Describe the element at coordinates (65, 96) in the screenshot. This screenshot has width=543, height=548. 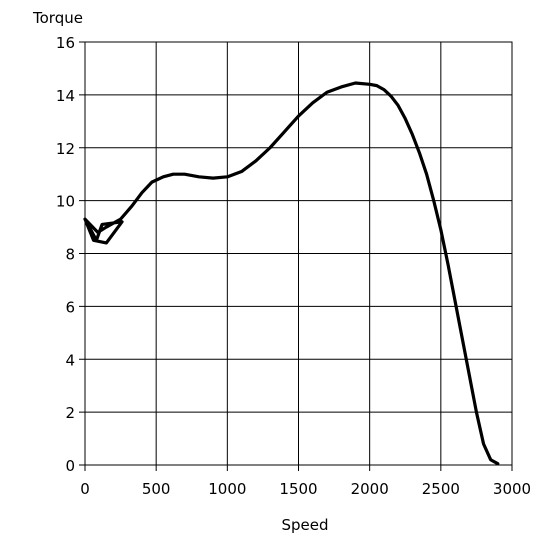
I see `y-tick-label: 14` at that location.